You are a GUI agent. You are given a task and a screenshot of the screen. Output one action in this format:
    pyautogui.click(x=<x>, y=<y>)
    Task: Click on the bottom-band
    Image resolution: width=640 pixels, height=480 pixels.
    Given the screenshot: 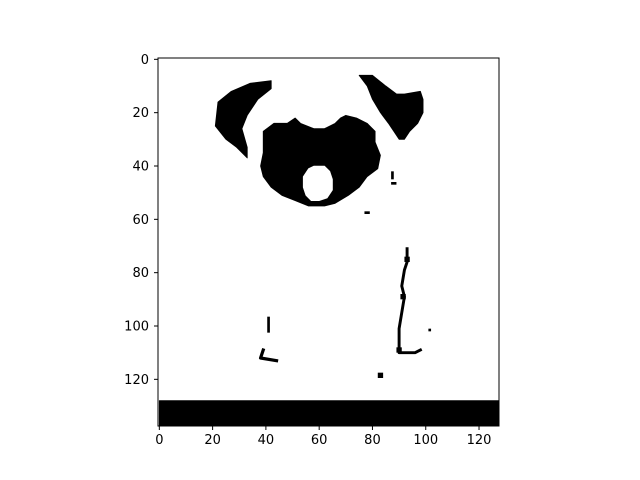 What is the action you would take?
    pyautogui.click(x=328, y=413)
    